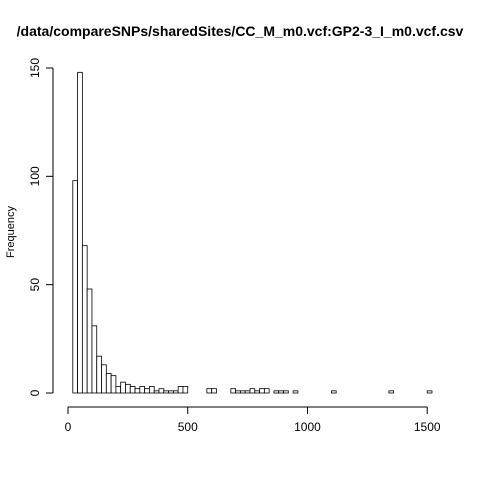  Describe the element at coordinates (307, 427) in the screenshot. I see `x-tick-label: 1000` at that location.